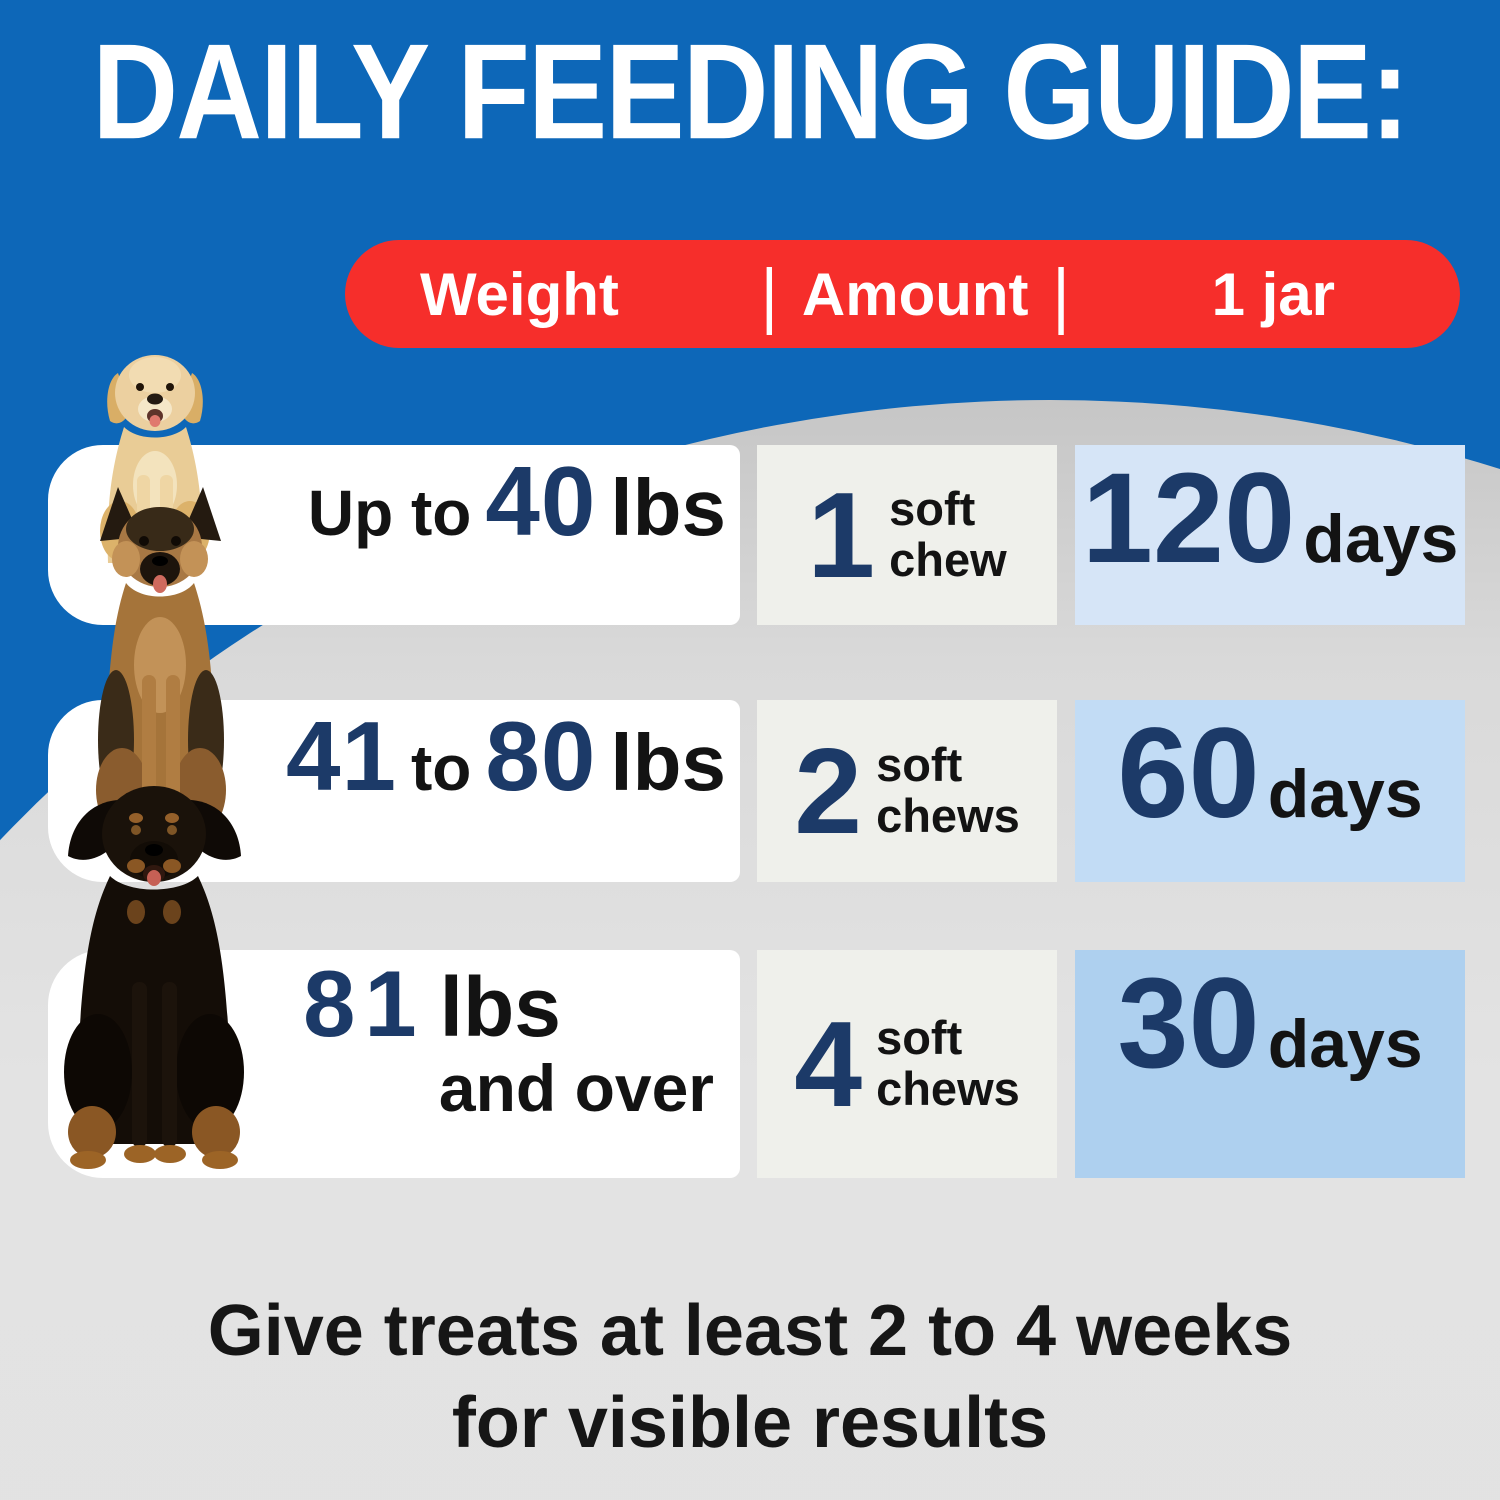 This screenshot has width=1500, height=1500. Describe the element at coordinates (828, 1064) in the screenshot. I see `amount-value: 4` at that location.